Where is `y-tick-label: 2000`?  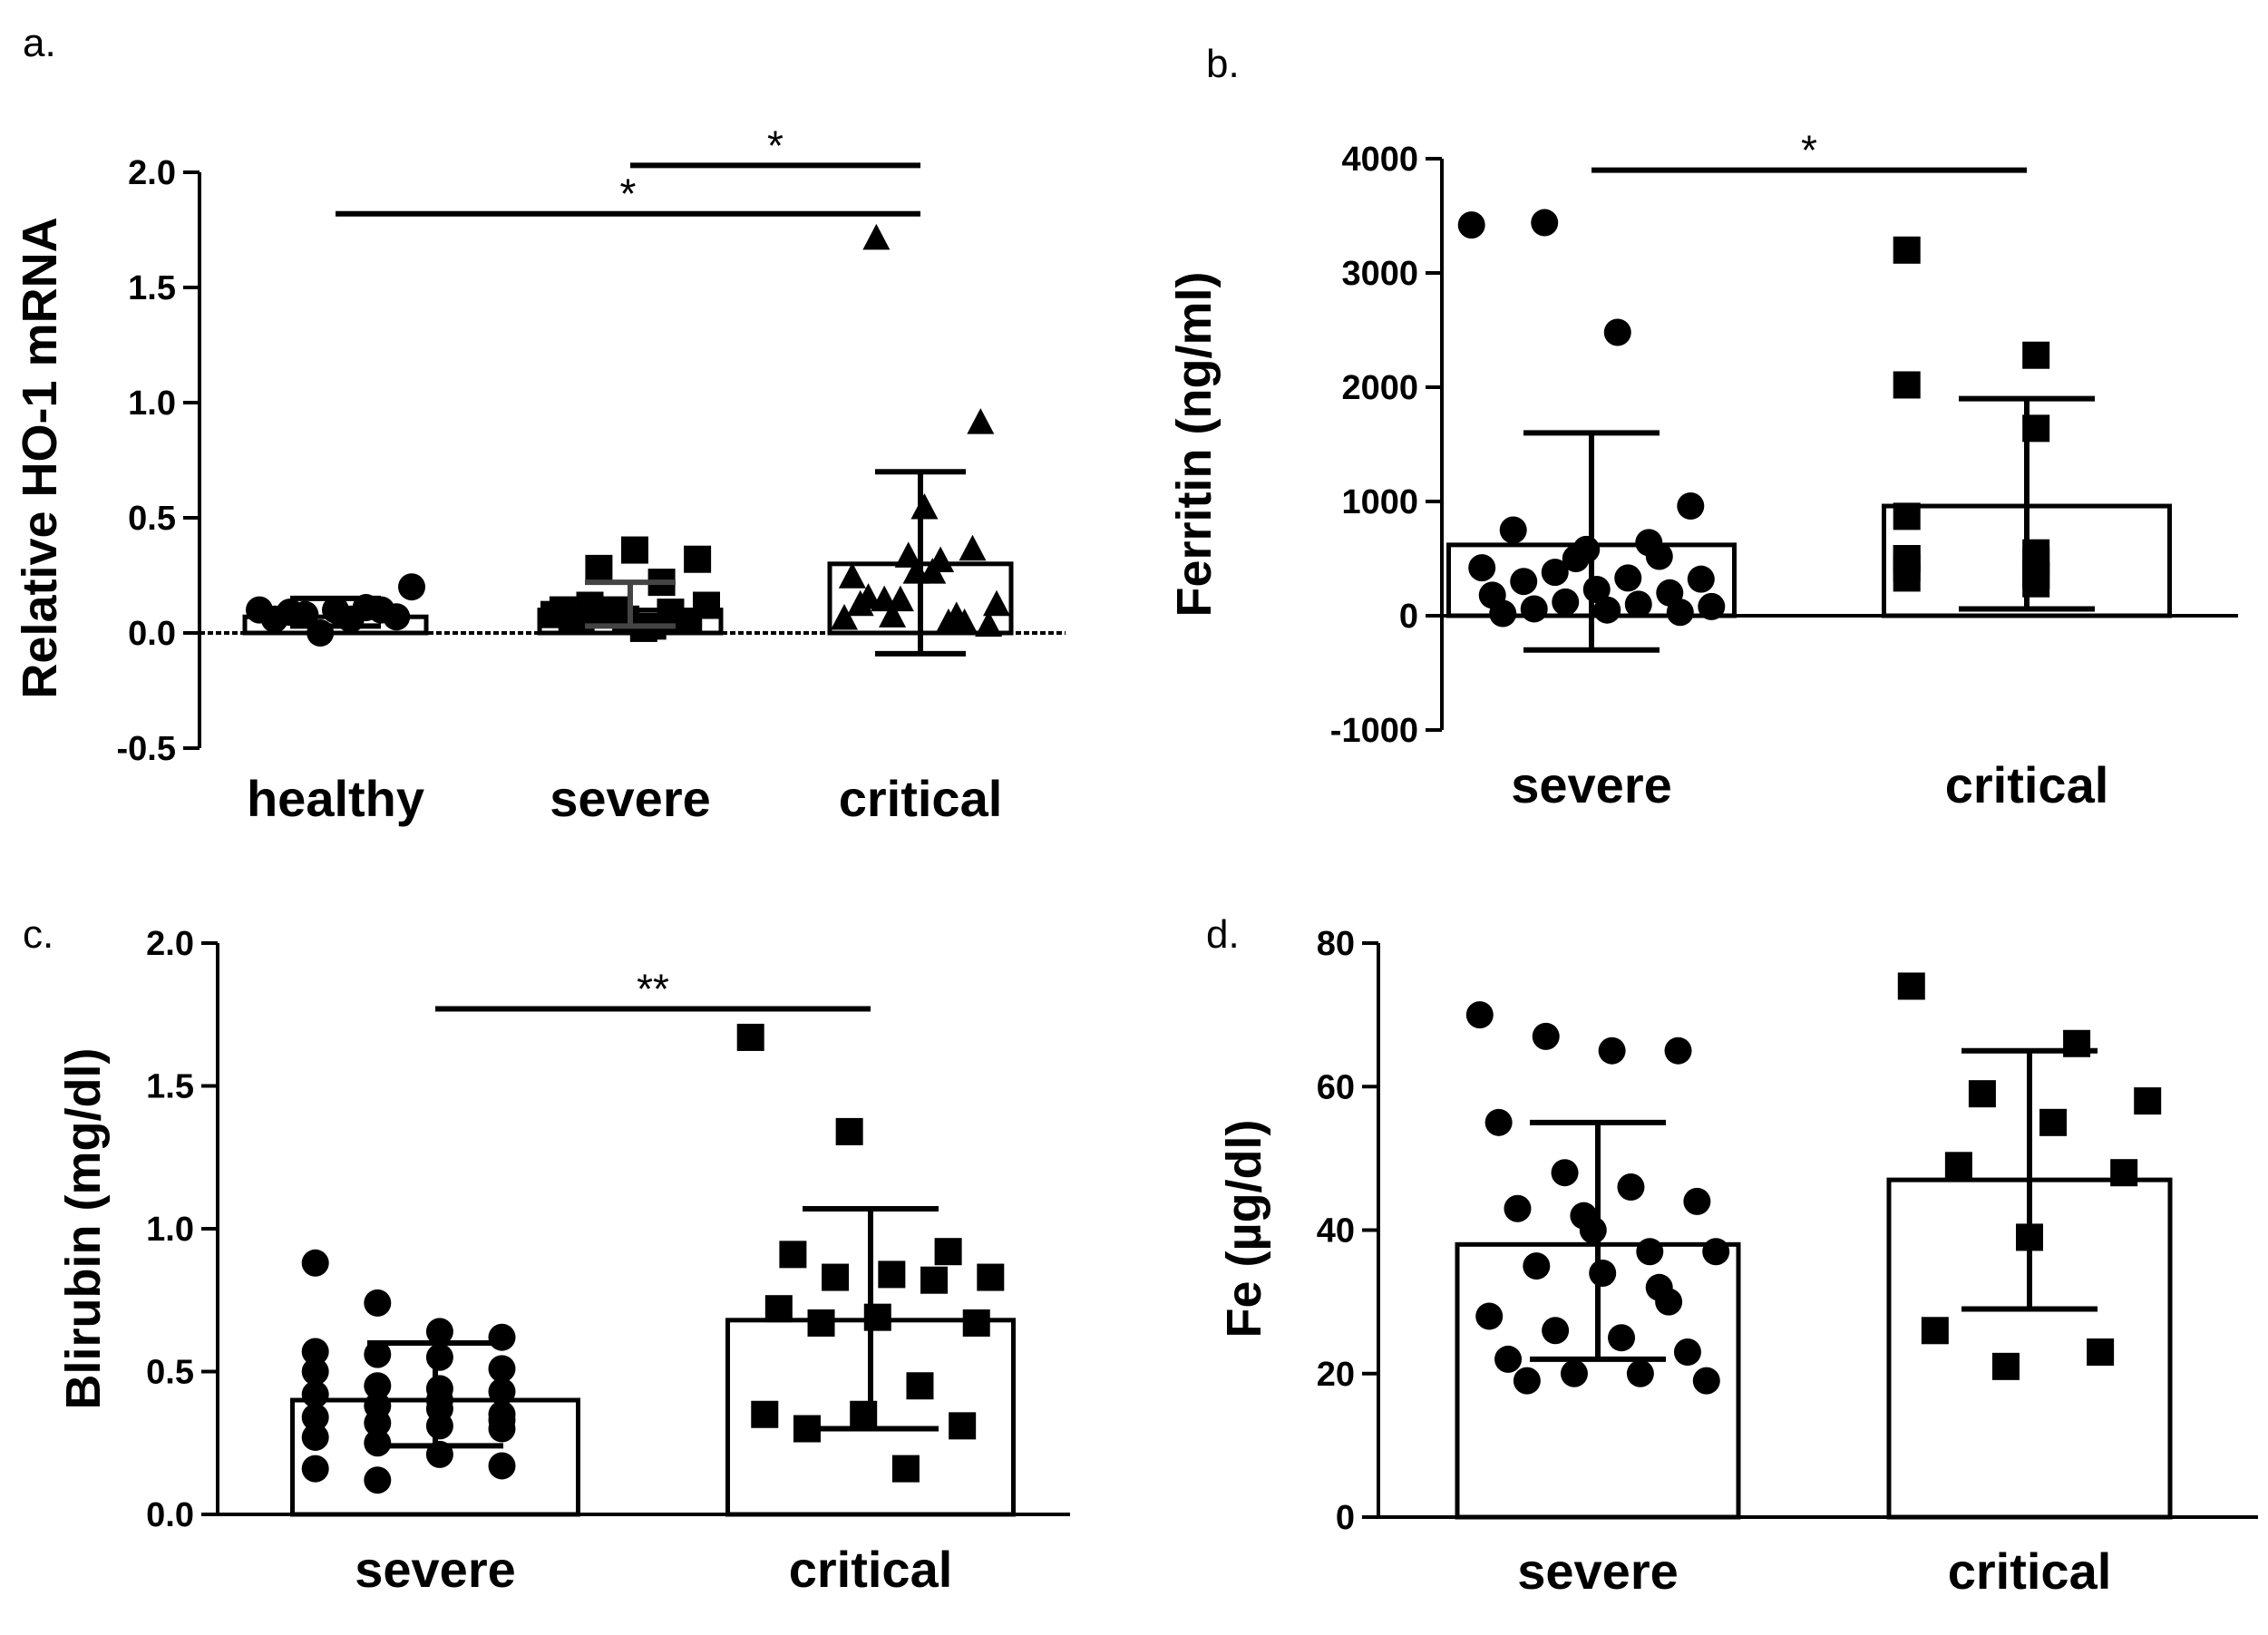
y-tick-label: 2000 is located at coordinates (1379, 388).